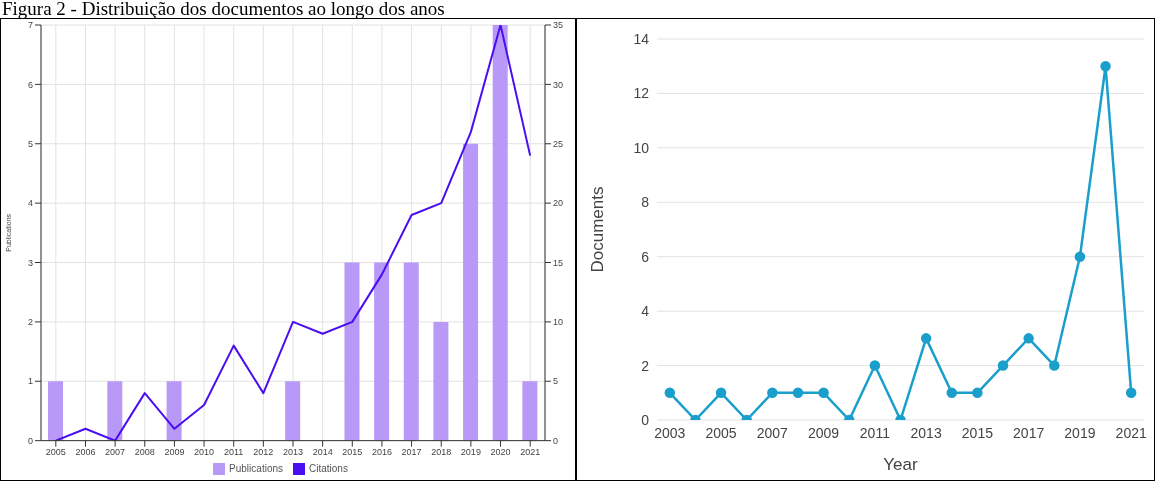 The height and width of the screenshot is (481, 1155). I want to click on chart-title: Figura 2 - Distribuição dos documentos ao longo dos anos, so click(223, 9).